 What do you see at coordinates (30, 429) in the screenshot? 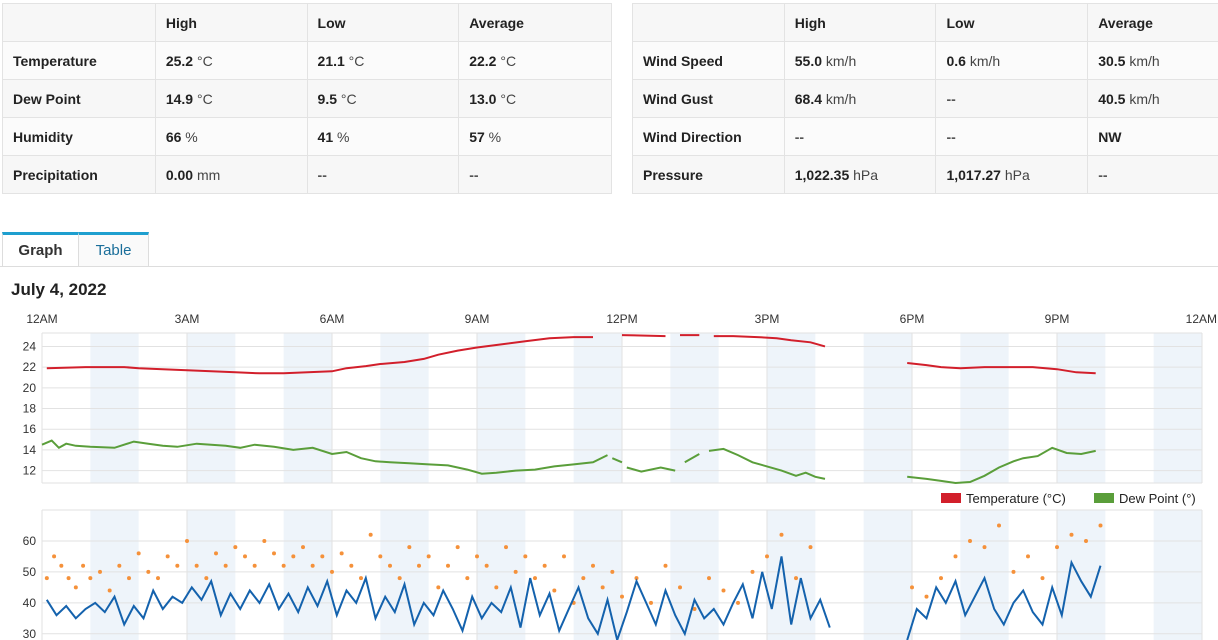
I see `y-tick-label: 16` at bounding box center [30, 429].